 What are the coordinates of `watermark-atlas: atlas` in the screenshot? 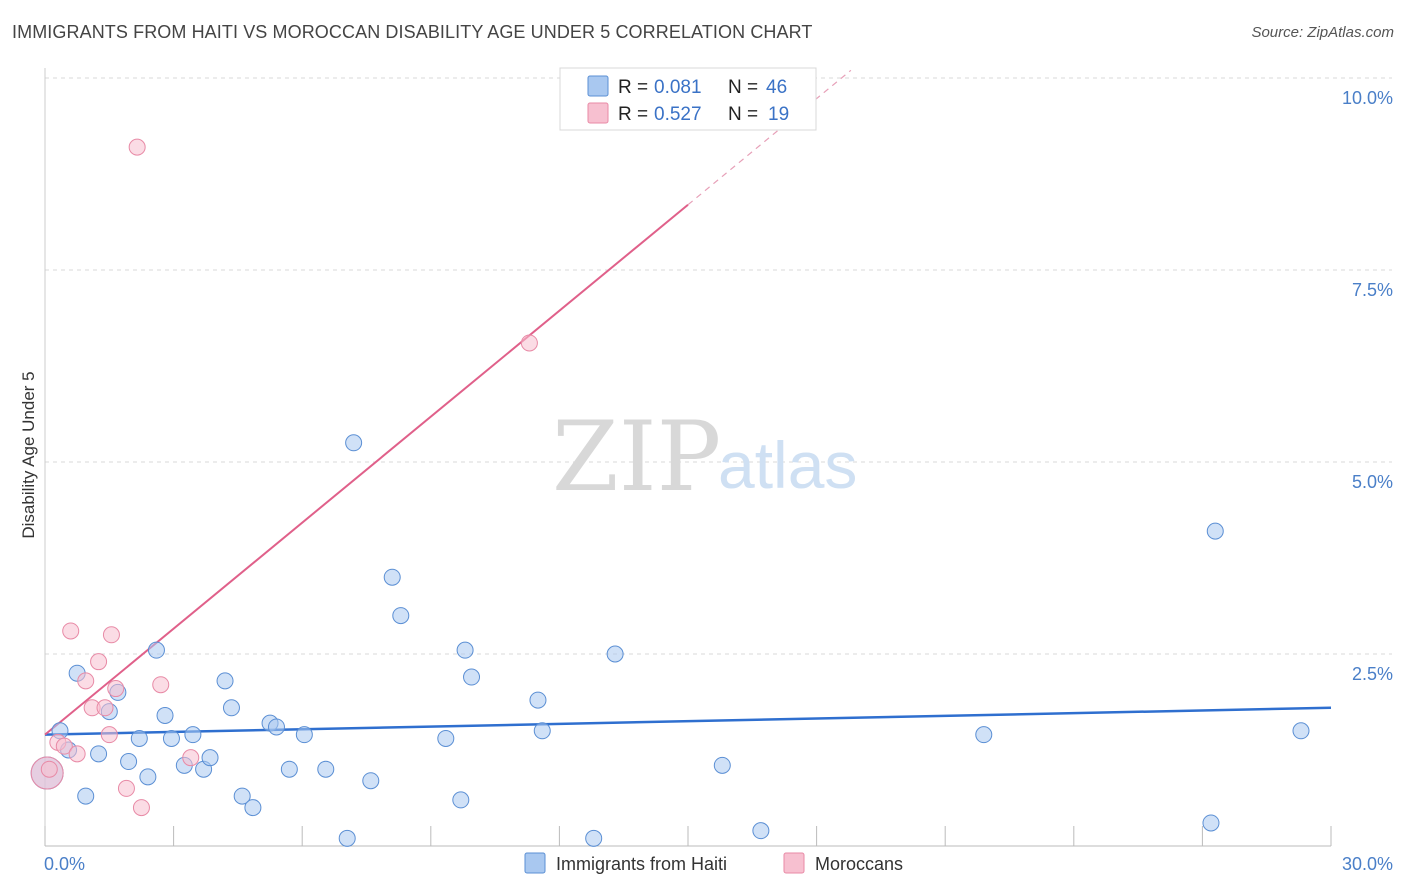 It's located at (787, 465).